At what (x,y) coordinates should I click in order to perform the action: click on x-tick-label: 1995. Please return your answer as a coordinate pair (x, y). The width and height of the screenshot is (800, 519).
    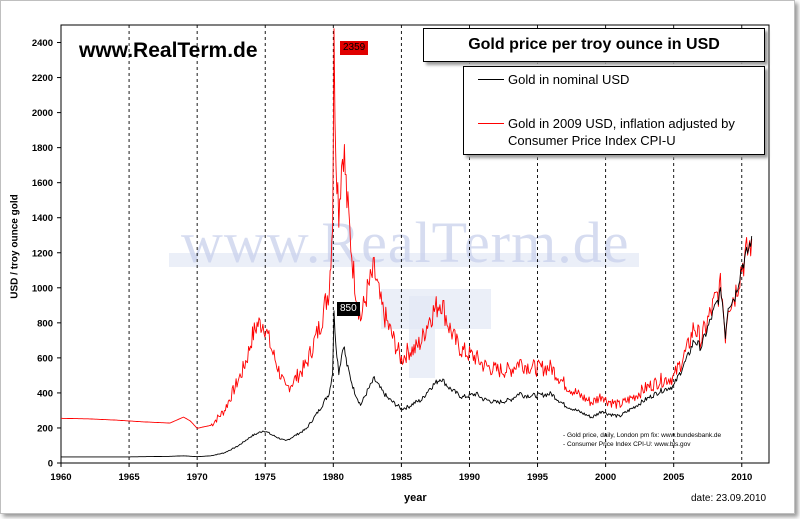
    Looking at the image, I should click on (538, 477).